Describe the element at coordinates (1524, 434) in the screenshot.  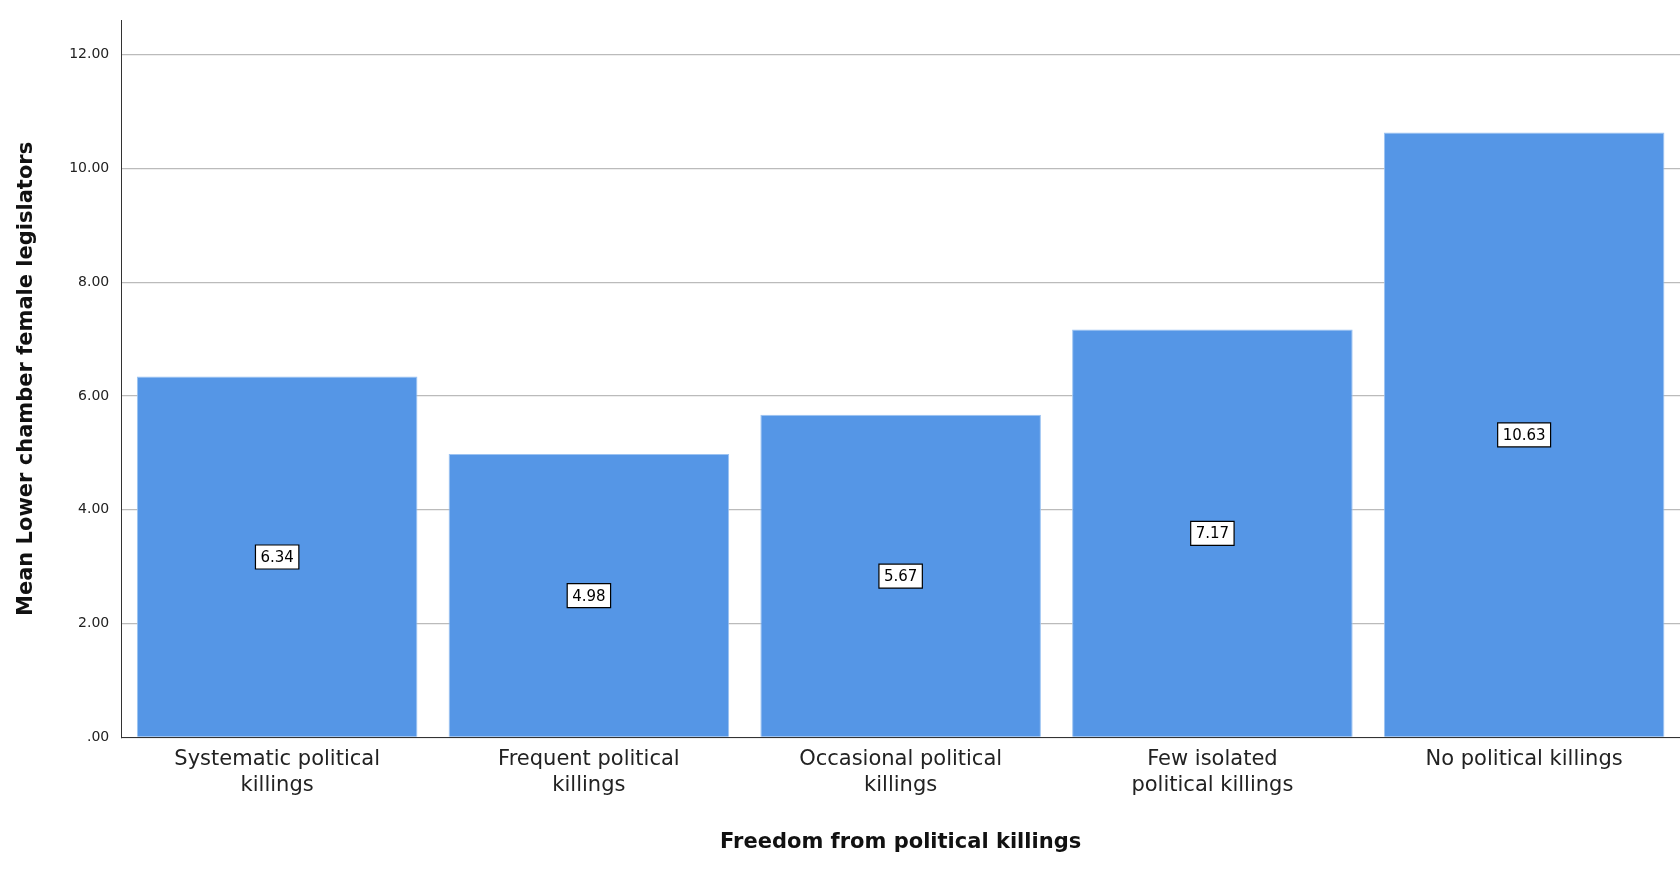
I see `data-label: 10.63` at that location.